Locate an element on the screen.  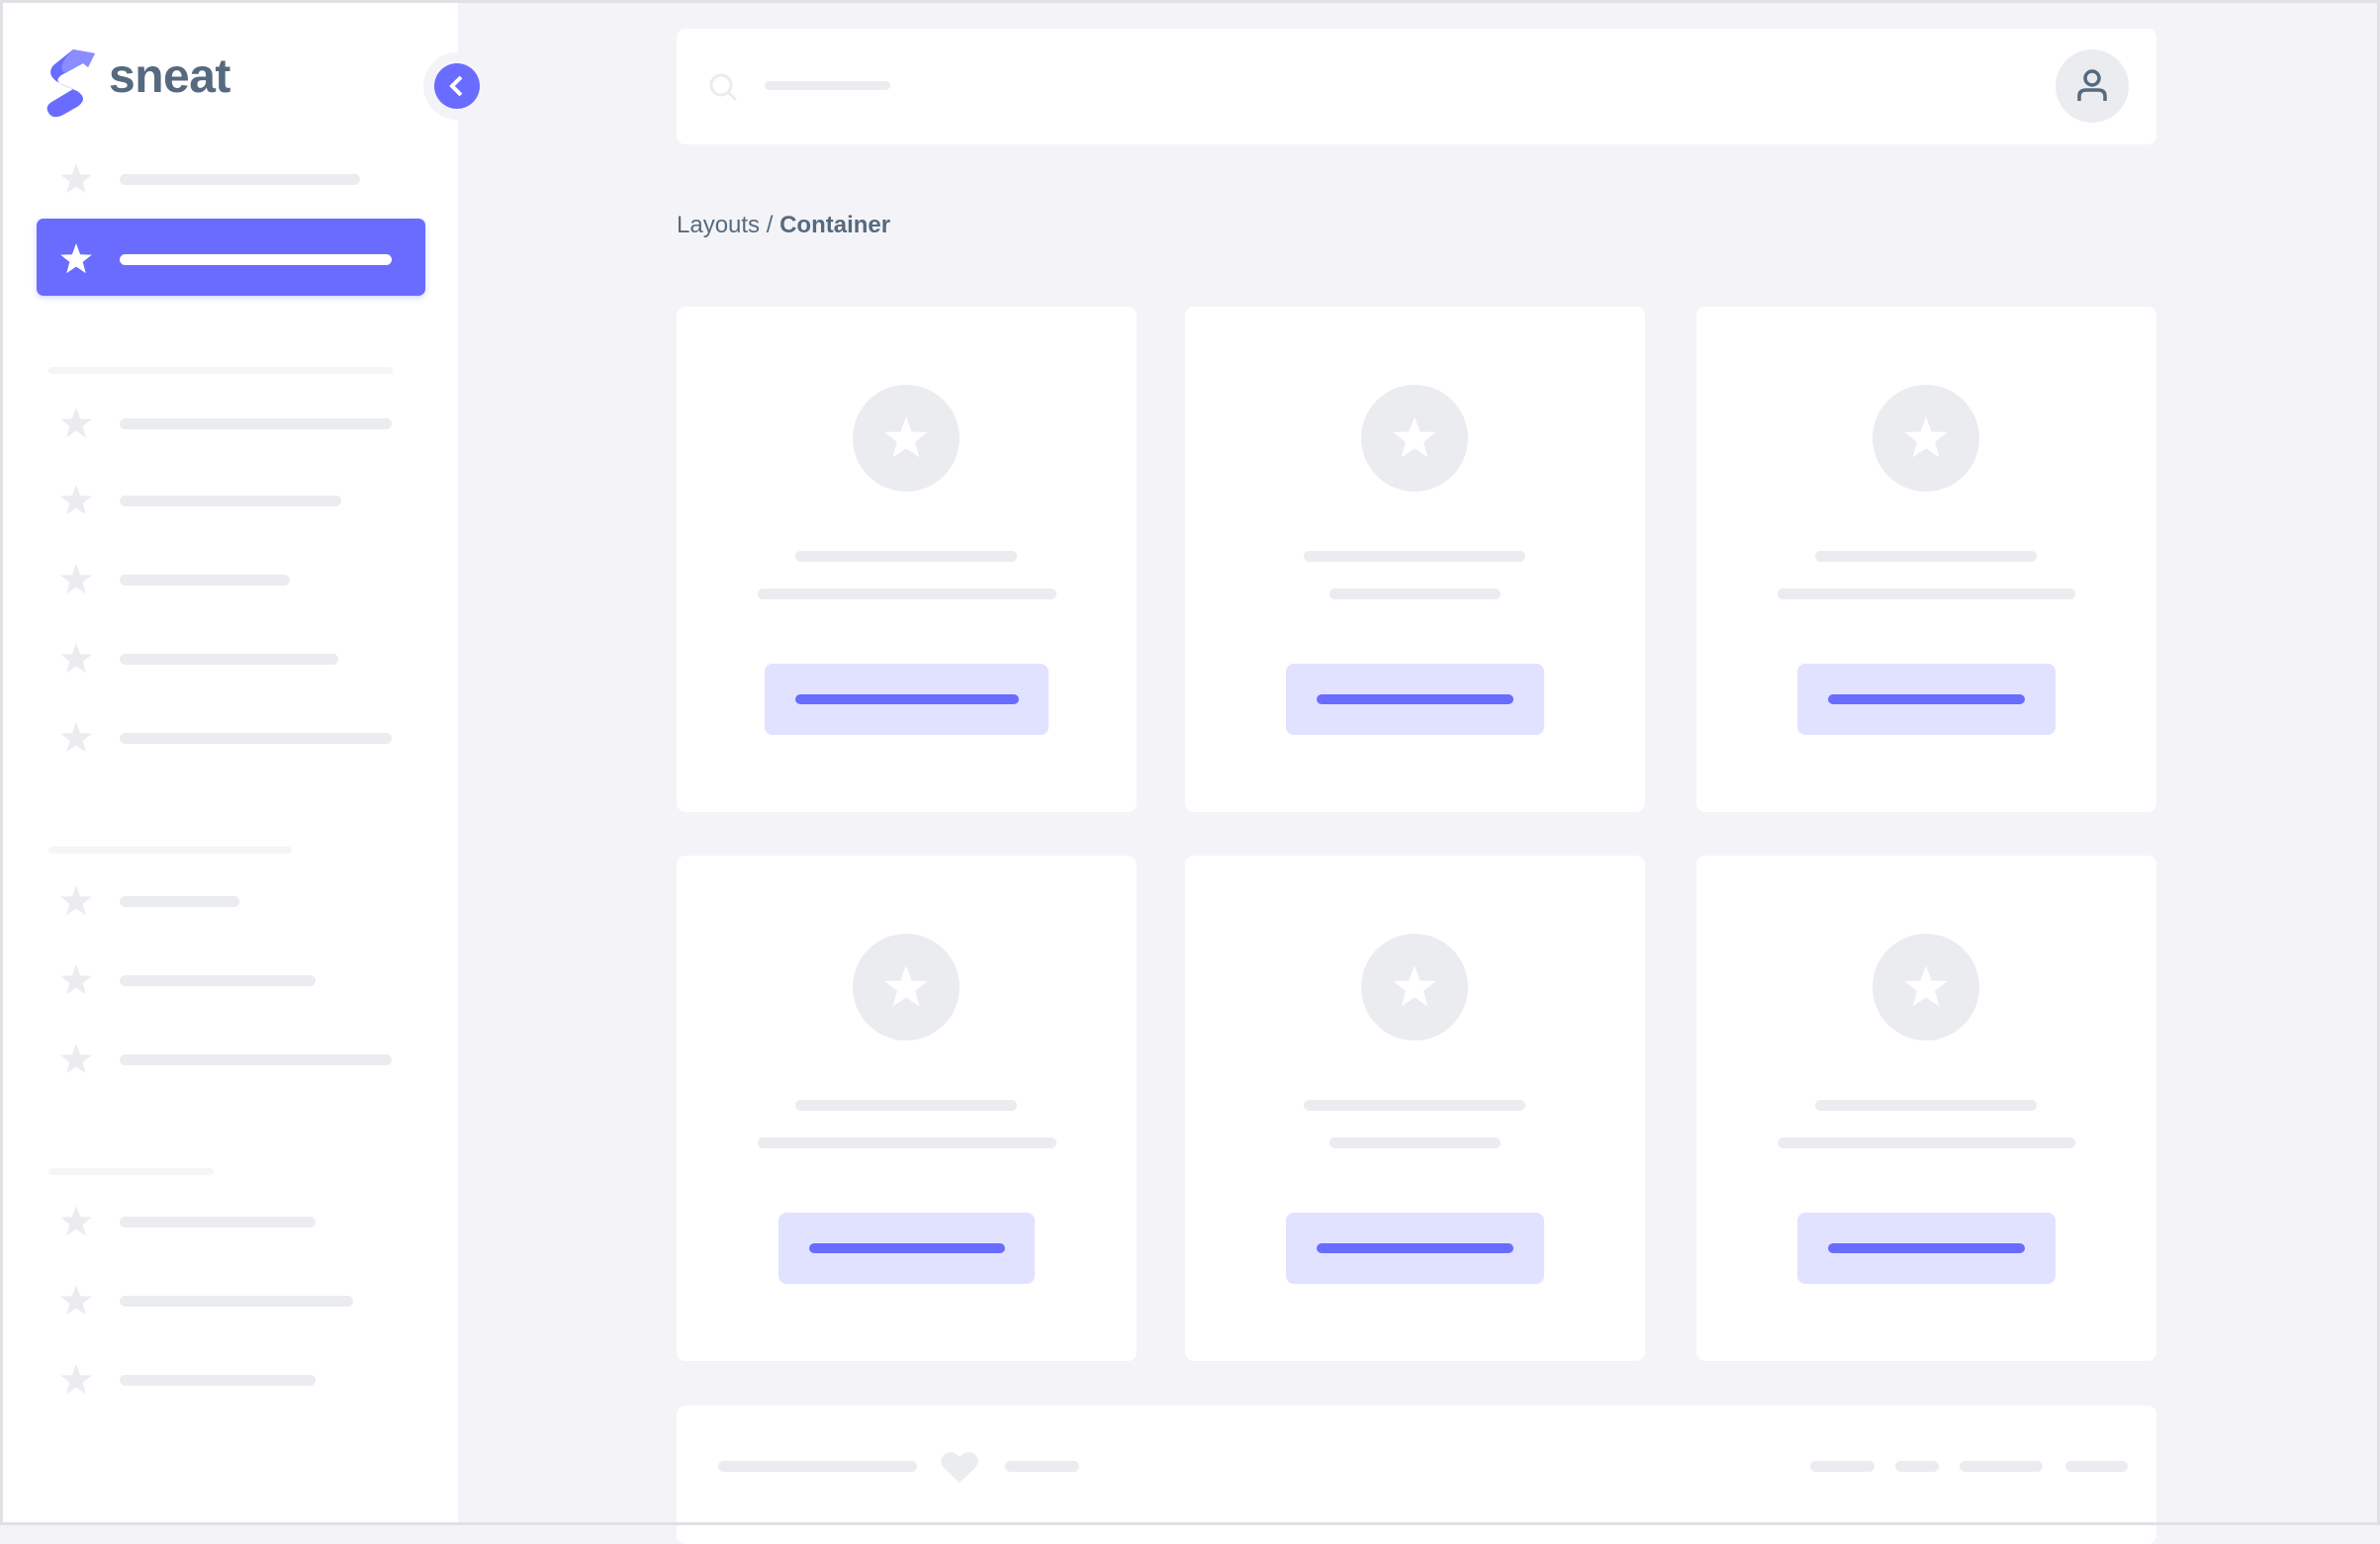
footer-author-link is located at coordinates (1042, 1466).